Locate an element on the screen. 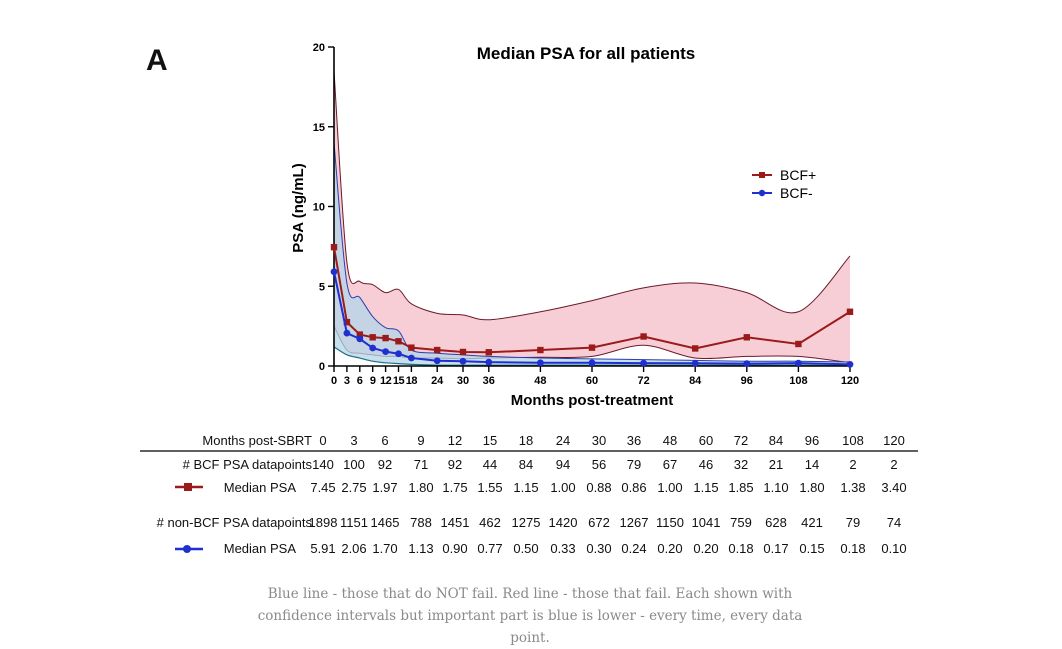  table-month-cell: 24 is located at coordinates (563, 440).